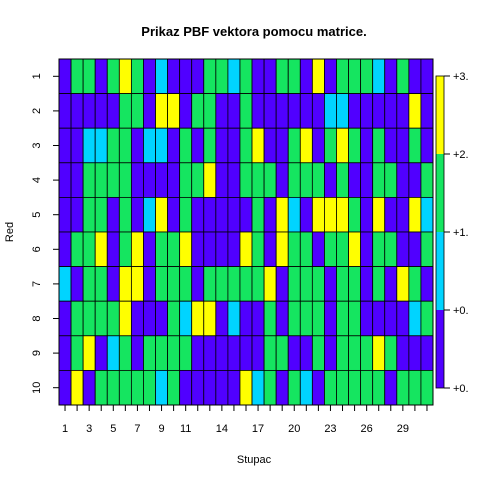  What do you see at coordinates (89, 429) in the screenshot?
I see `x-tick-label: 3` at bounding box center [89, 429].